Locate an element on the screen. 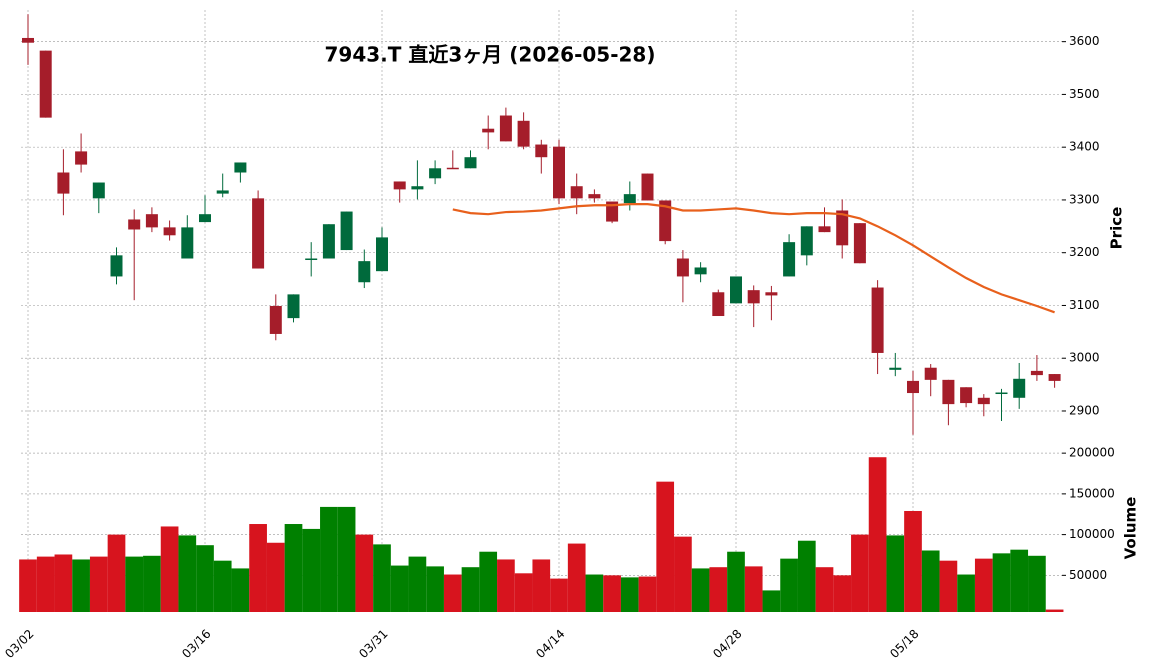  y-tick-label: 3200 is located at coordinates (1084, 252).